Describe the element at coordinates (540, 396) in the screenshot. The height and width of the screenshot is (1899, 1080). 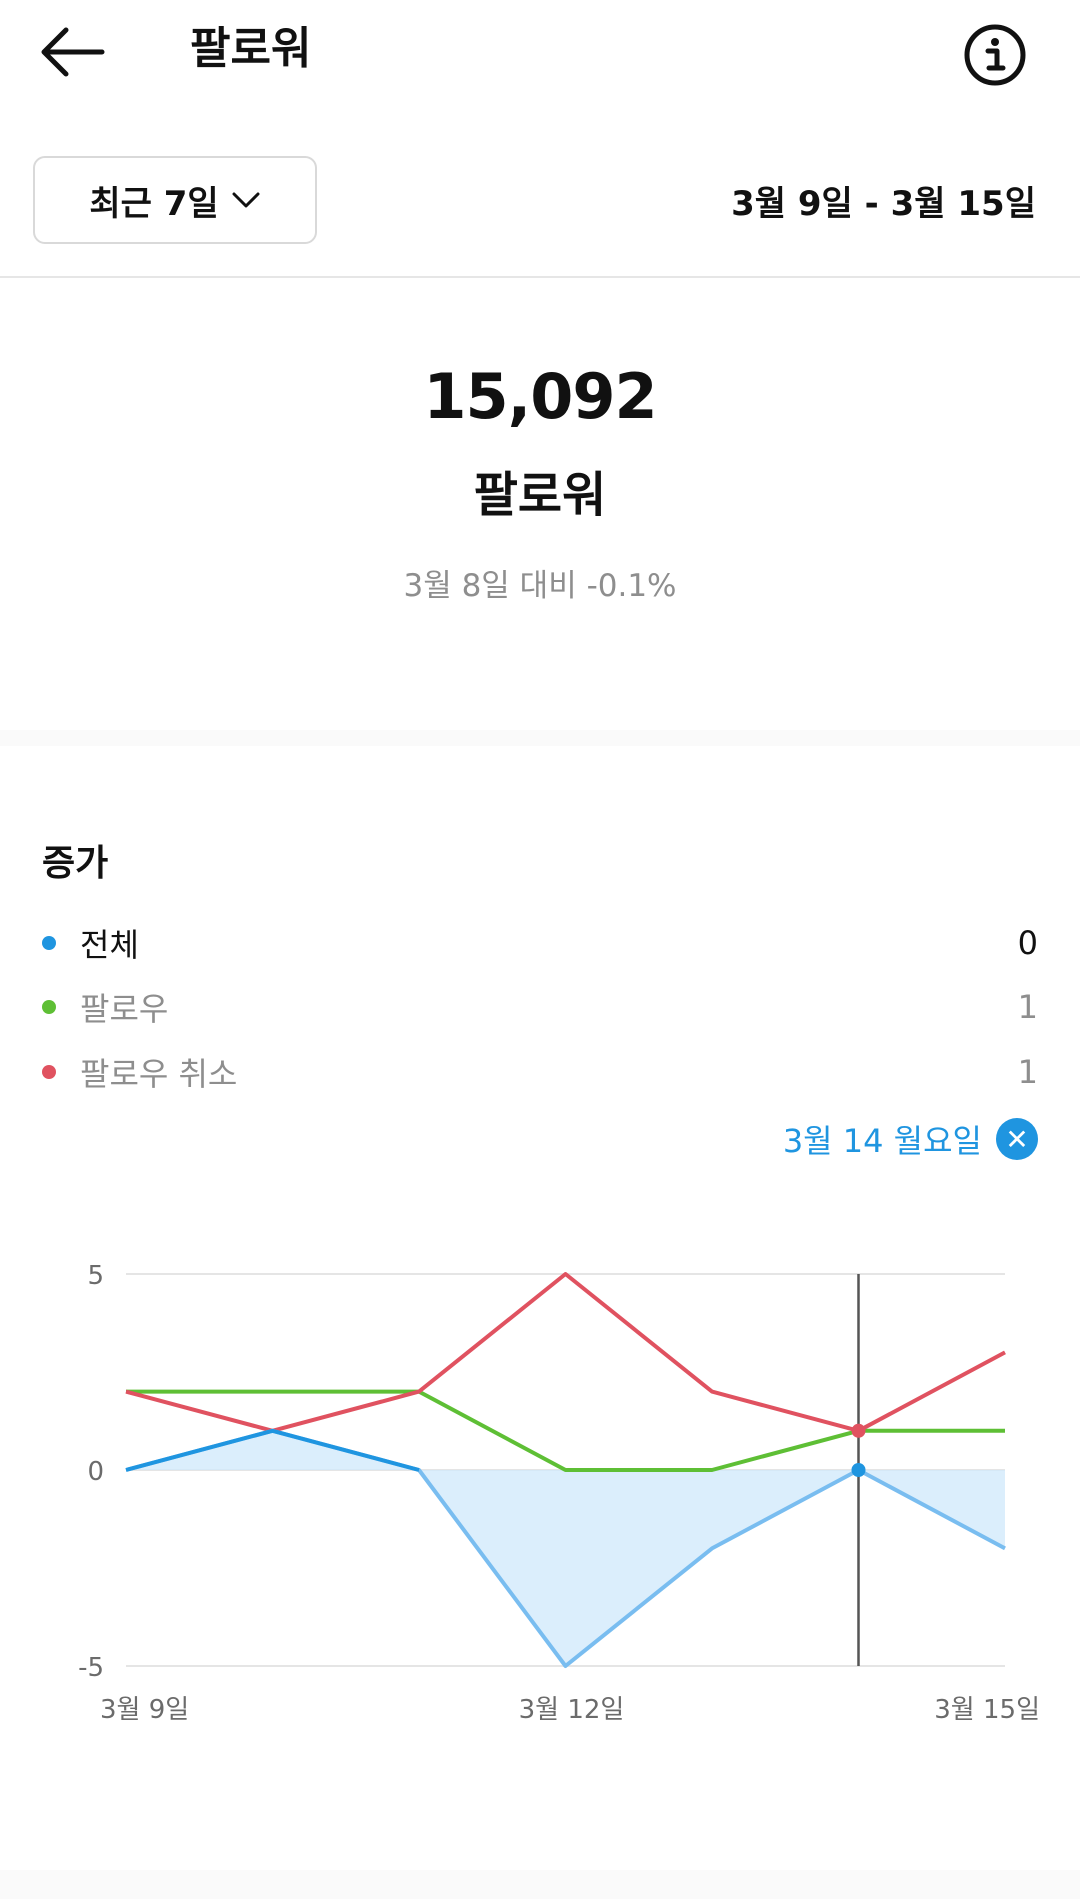
I see `follower-count: 15,092` at that location.